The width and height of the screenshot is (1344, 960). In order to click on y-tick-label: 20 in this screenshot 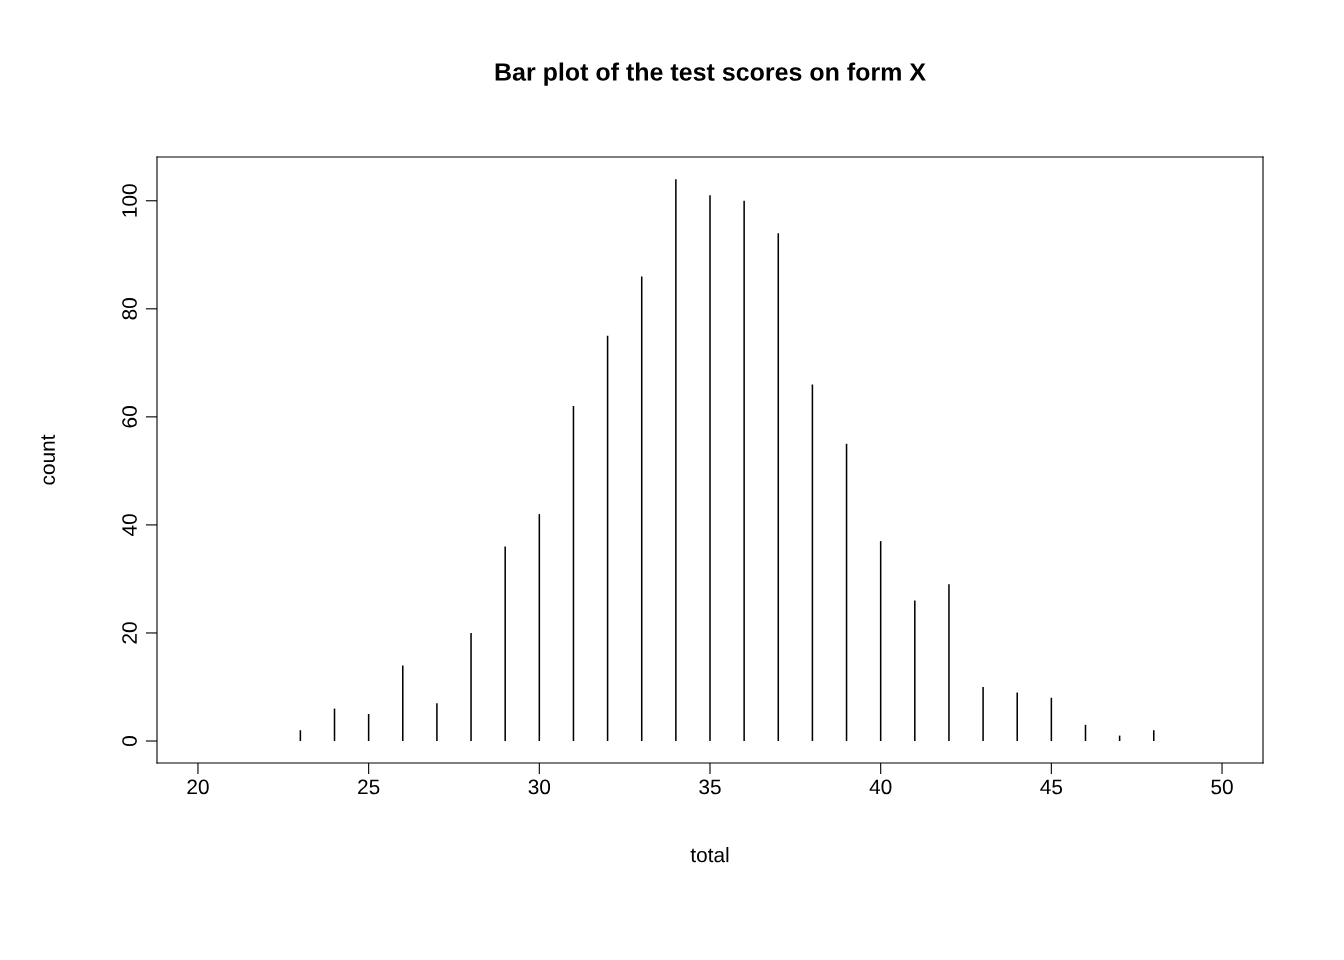, I will do `click(129, 633)`.